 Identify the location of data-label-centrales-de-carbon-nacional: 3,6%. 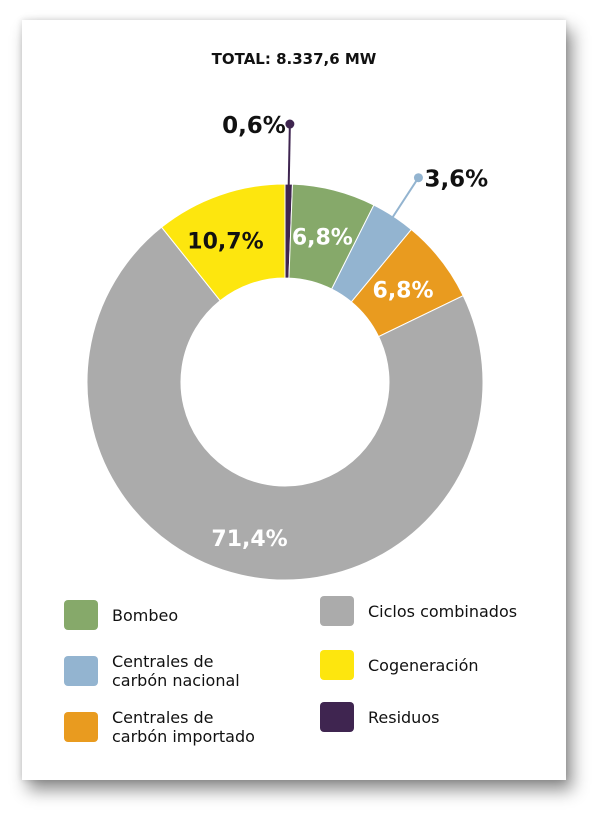
(456, 180).